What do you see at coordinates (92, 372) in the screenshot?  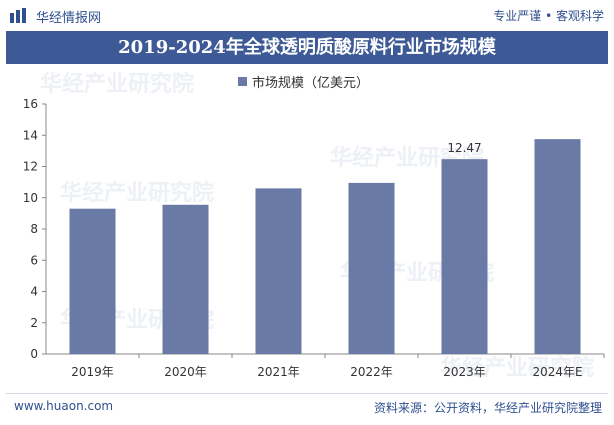 I see `x-tick-label: 2019年` at bounding box center [92, 372].